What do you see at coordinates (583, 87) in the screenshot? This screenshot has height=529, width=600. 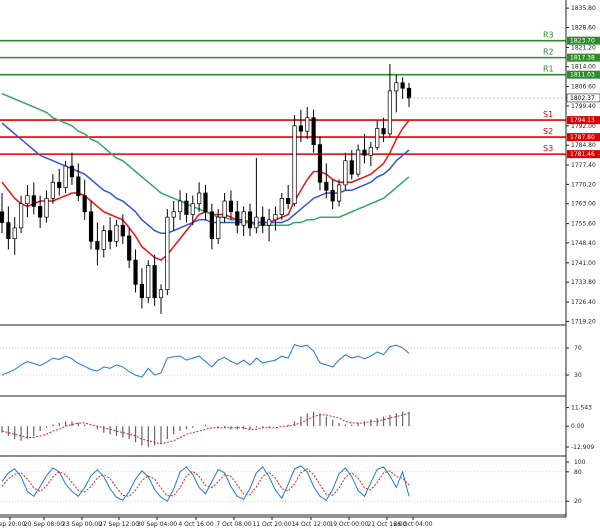 I see `price-tick-label: 1806.60` at bounding box center [583, 87].